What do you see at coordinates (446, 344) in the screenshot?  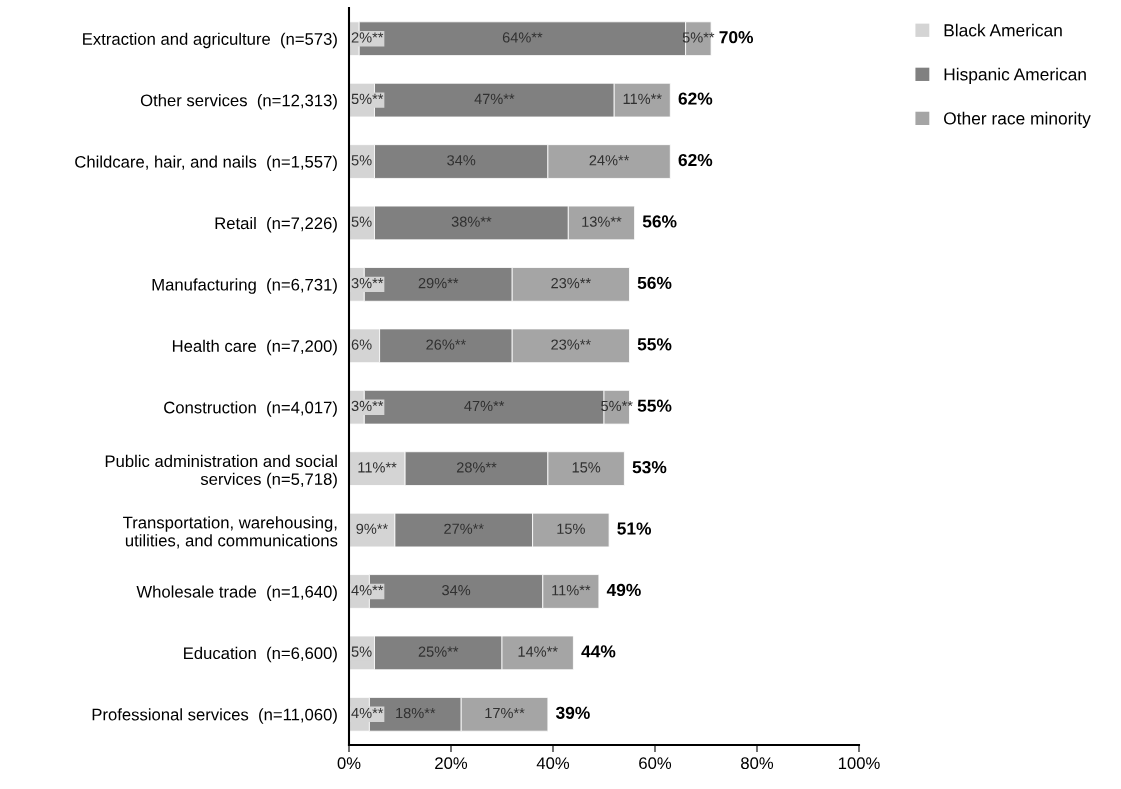 I see `data-label: 26%**` at bounding box center [446, 344].